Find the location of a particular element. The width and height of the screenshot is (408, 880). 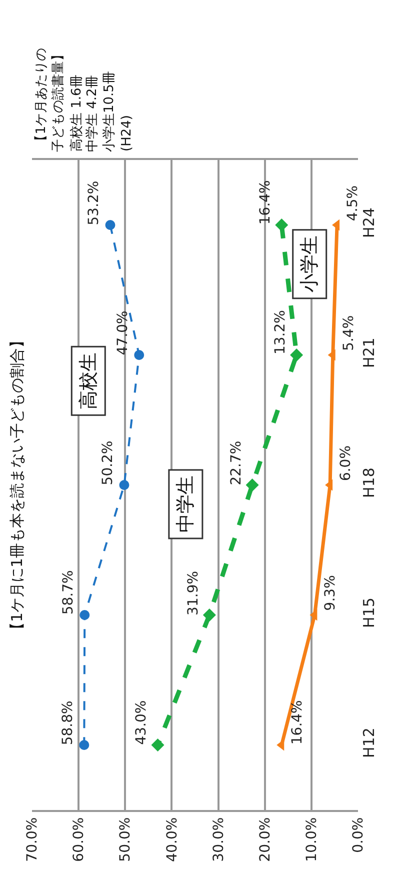

y-tick-label: H15 is located at coordinates (369, 613).